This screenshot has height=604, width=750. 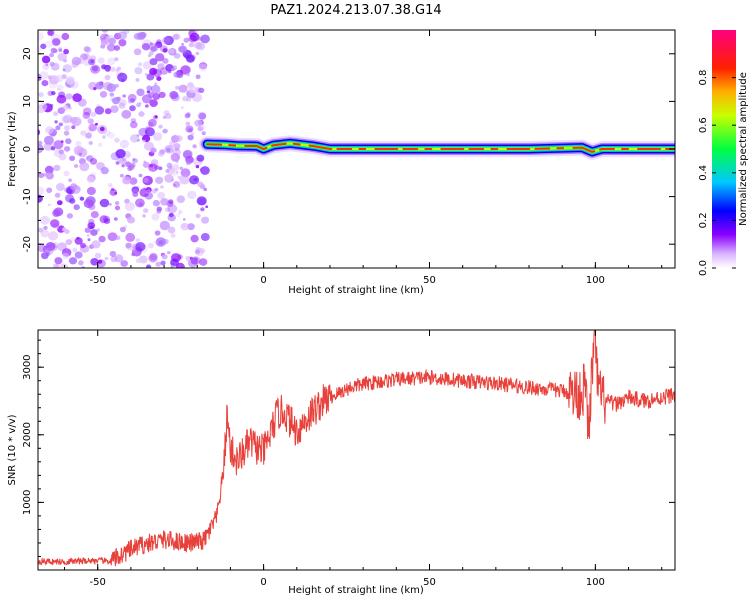 I want to click on spectrogram-y-label: Frequency (Hz), so click(x=12, y=149).